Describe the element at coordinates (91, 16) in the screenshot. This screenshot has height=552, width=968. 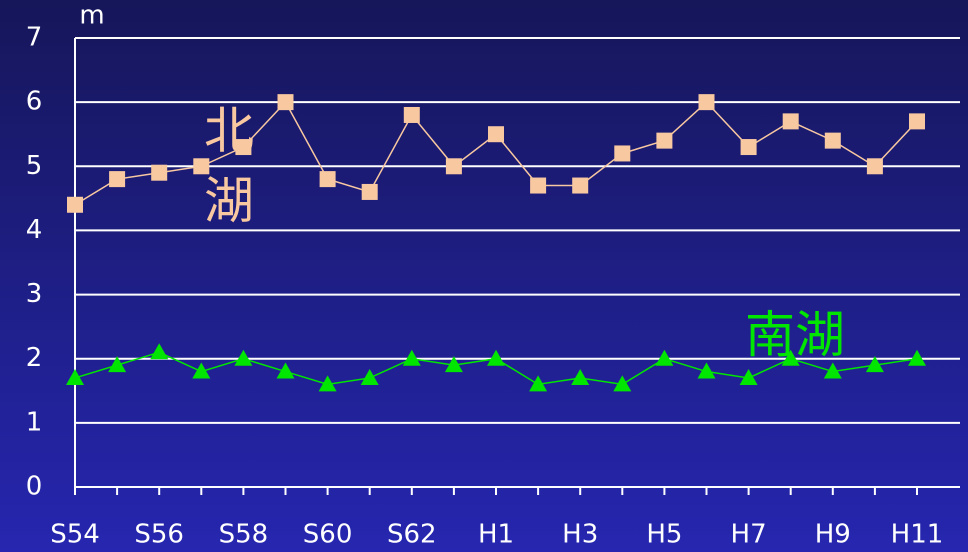
I see `y-axis-unit: m` at that location.